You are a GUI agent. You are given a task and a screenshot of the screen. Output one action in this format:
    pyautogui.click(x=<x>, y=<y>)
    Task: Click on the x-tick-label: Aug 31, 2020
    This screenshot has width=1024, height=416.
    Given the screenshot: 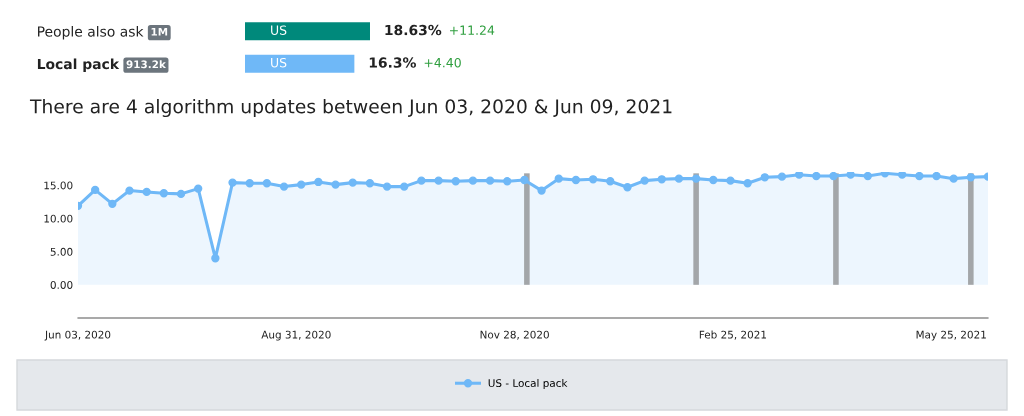 What is the action you would take?
    pyautogui.click(x=296, y=335)
    